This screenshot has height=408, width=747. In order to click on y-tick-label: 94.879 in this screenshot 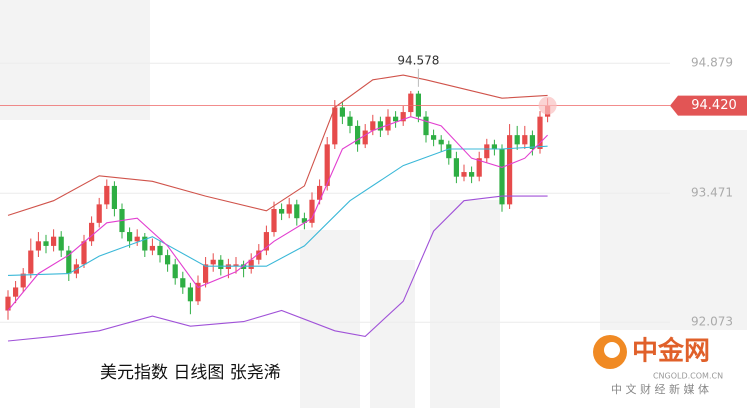, I will do `click(712, 63)`.